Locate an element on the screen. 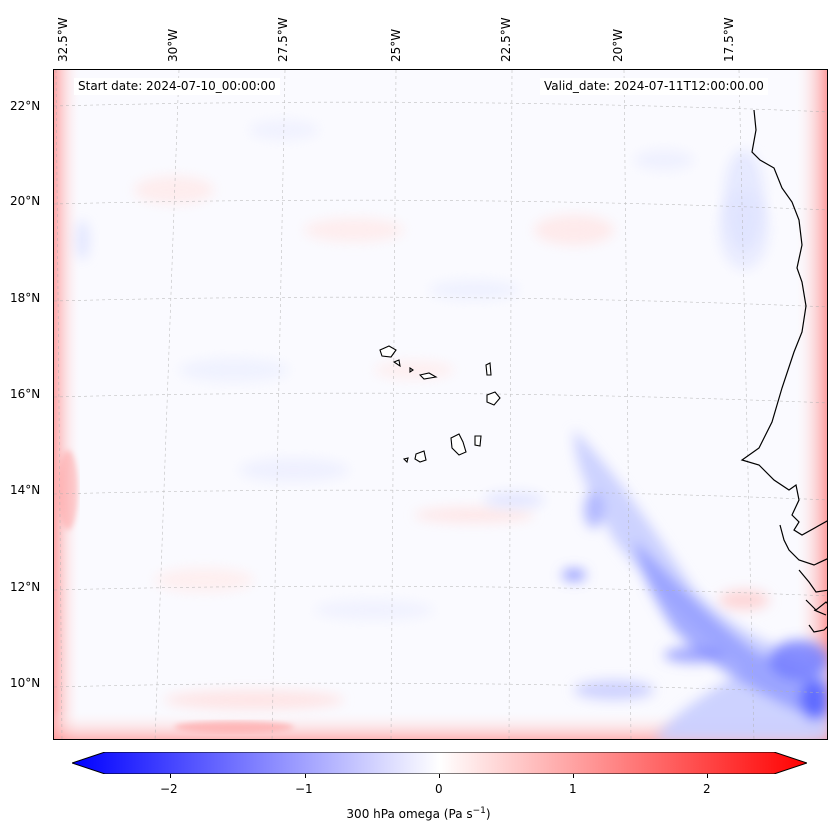 This screenshot has width=837, height=839. cbar-tick-1: 1 is located at coordinates (573, 789).